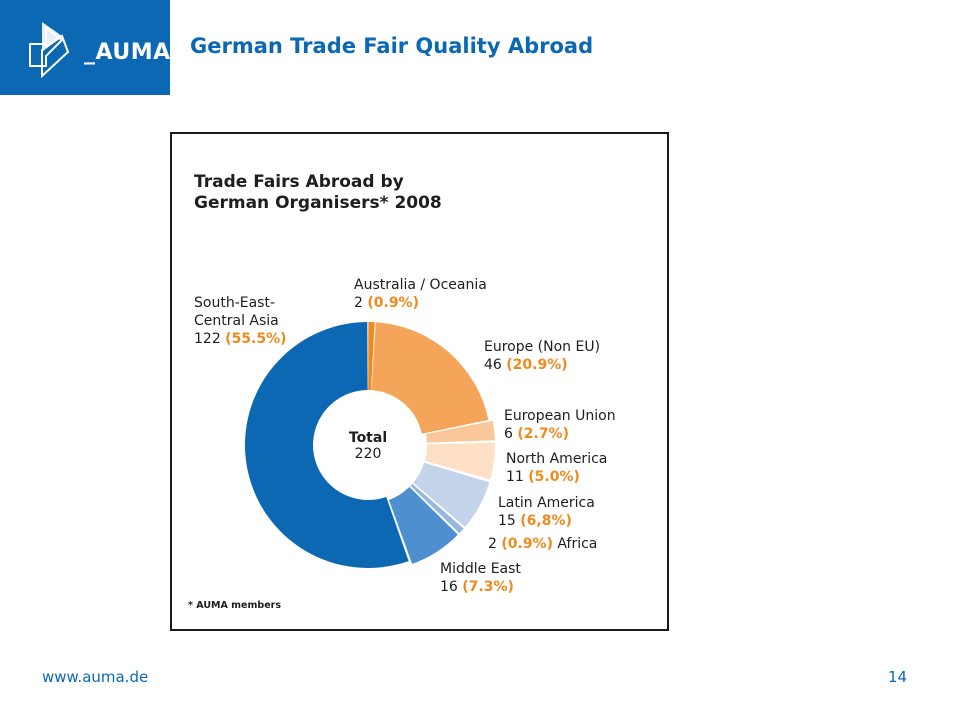  What do you see at coordinates (560, 416) in the screenshot?
I see `slice-name: European Union` at bounding box center [560, 416].